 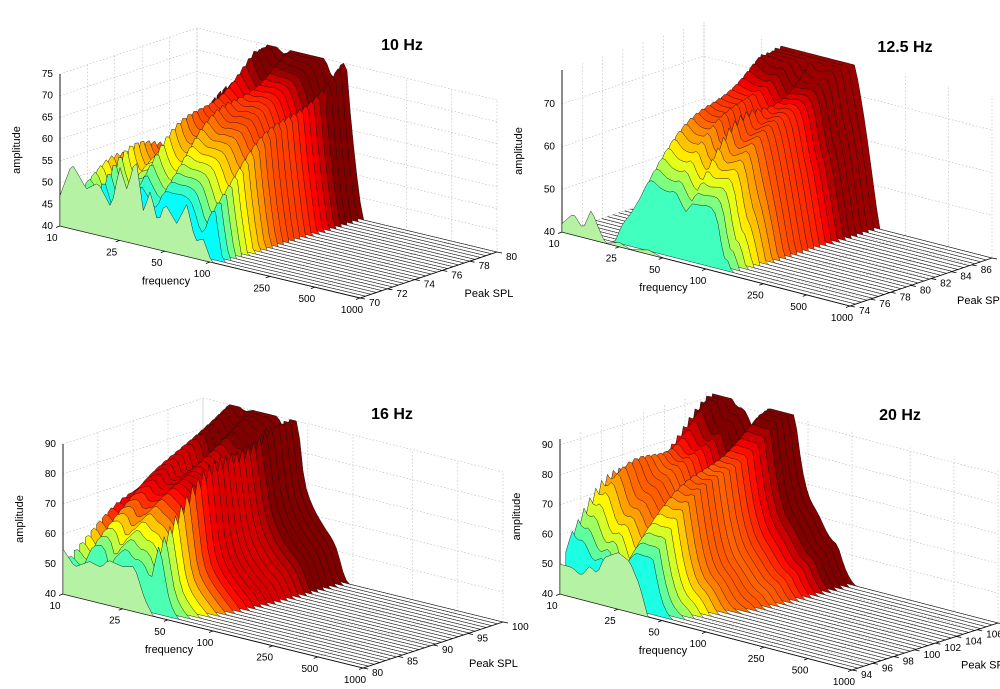 What do you see at coordinates (483, 639) in the screenshot?
I see `y-tick-label: 95` at bounding box center [483, 639].